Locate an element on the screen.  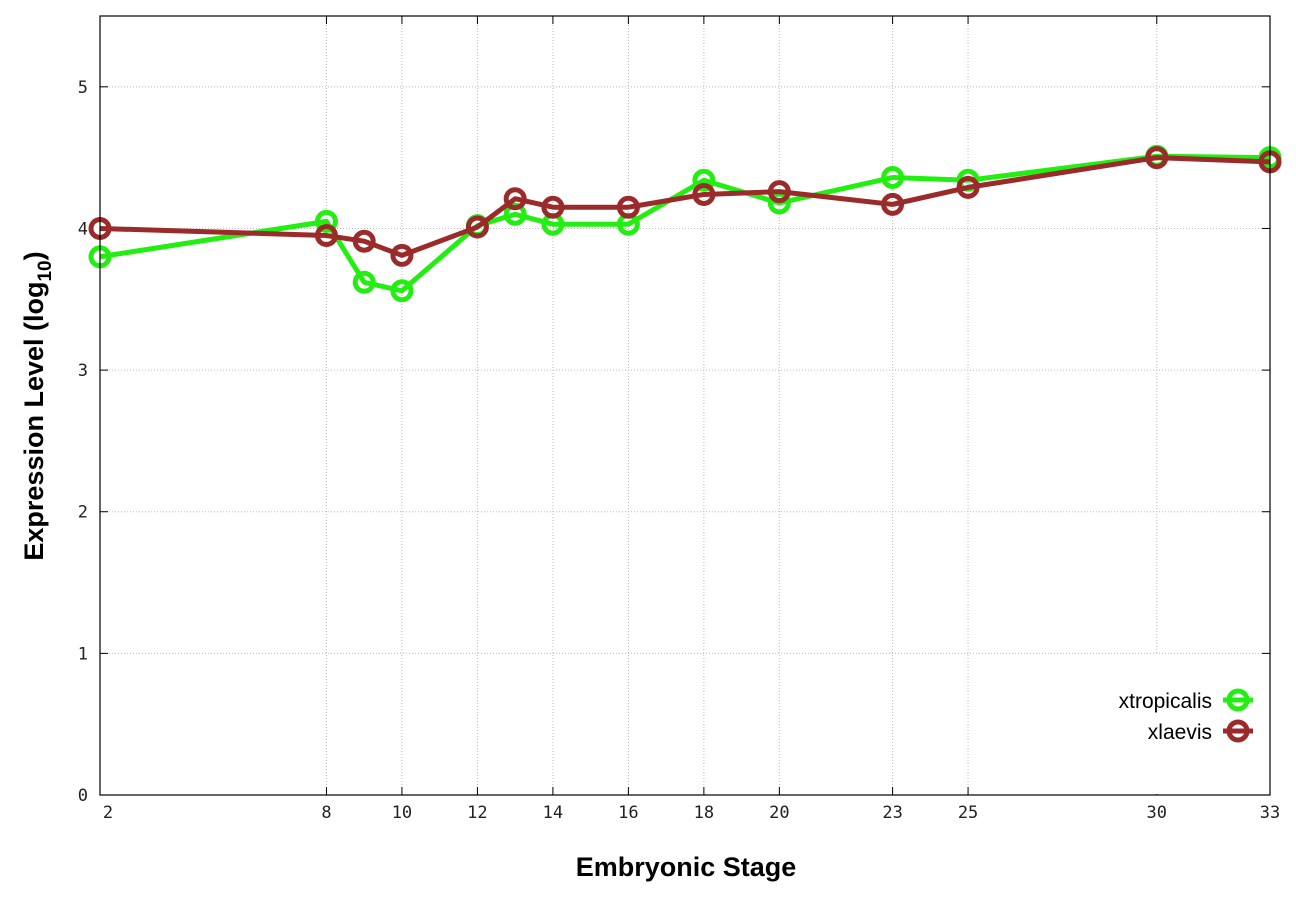
legend-marker-xlaevis is located at coordinates (1238, 731).